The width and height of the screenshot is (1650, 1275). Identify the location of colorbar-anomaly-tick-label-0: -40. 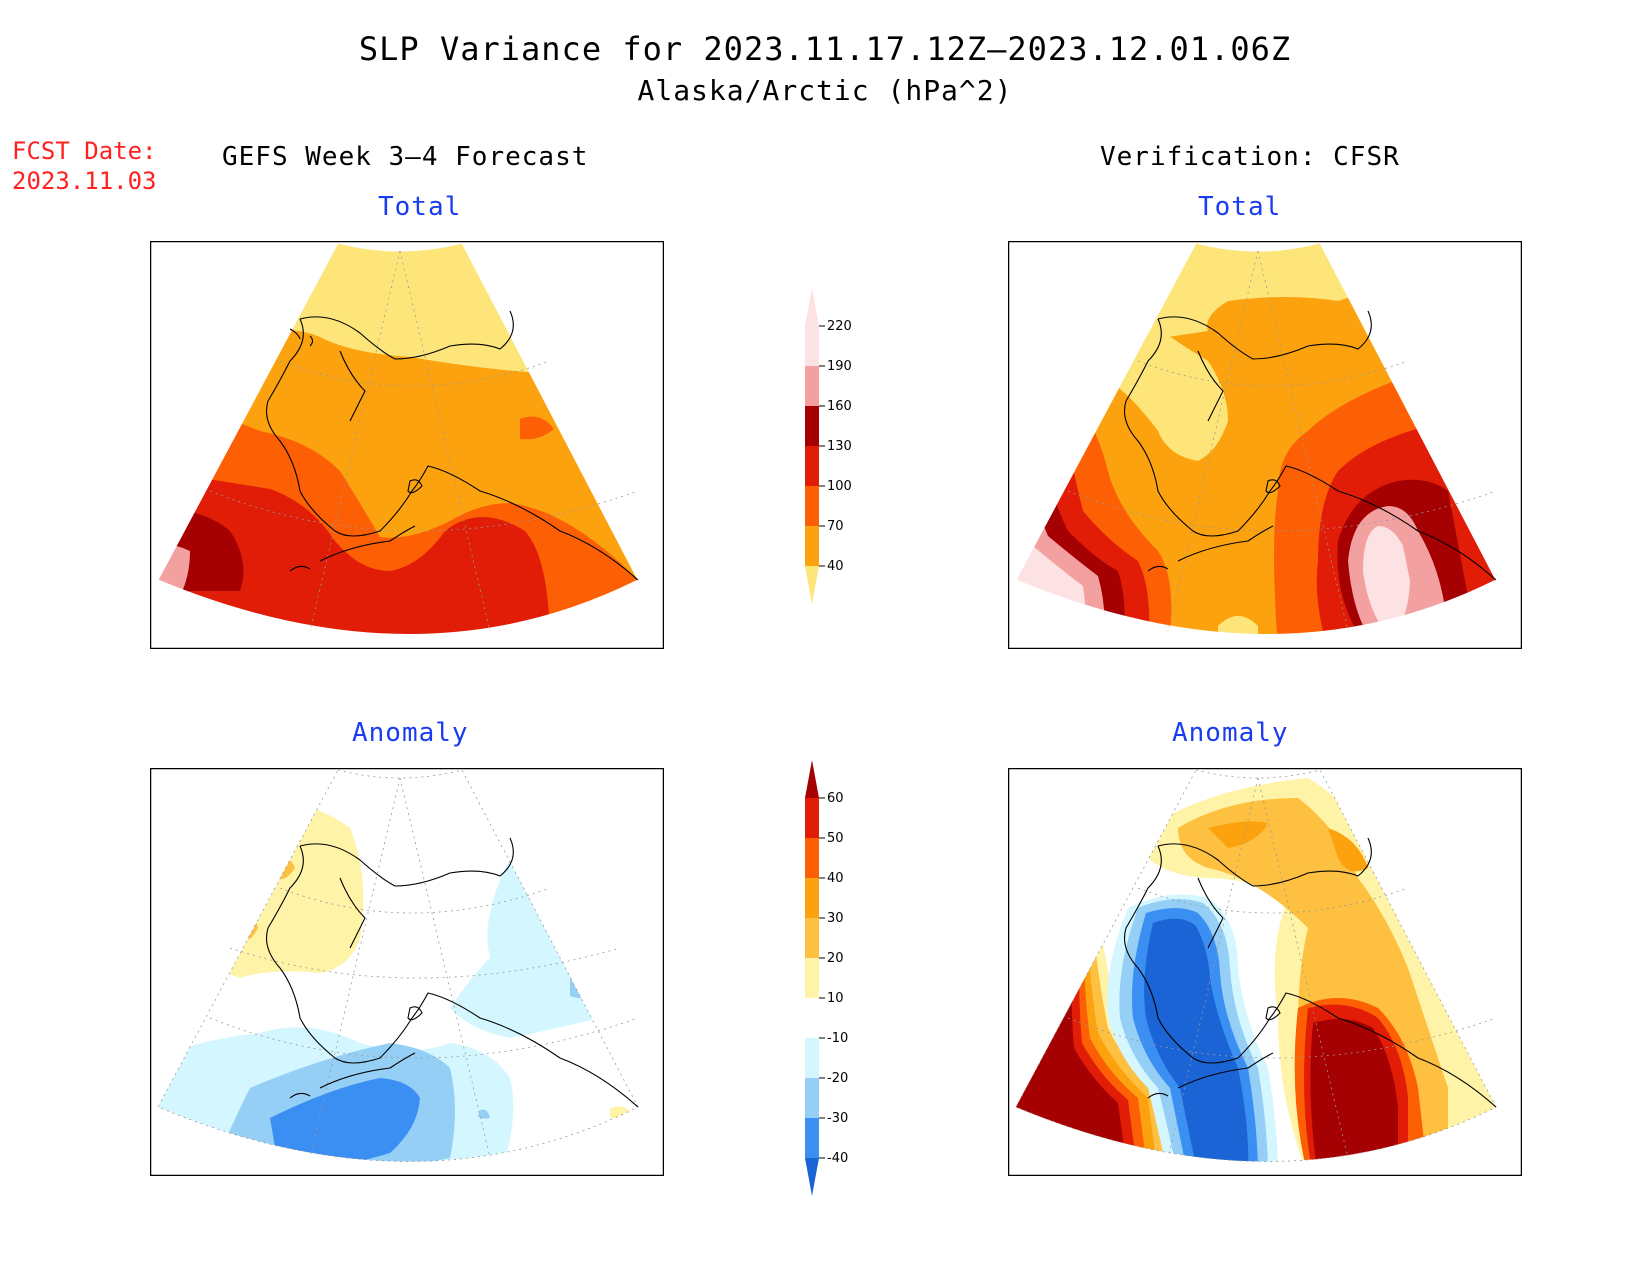
(837, 1158).